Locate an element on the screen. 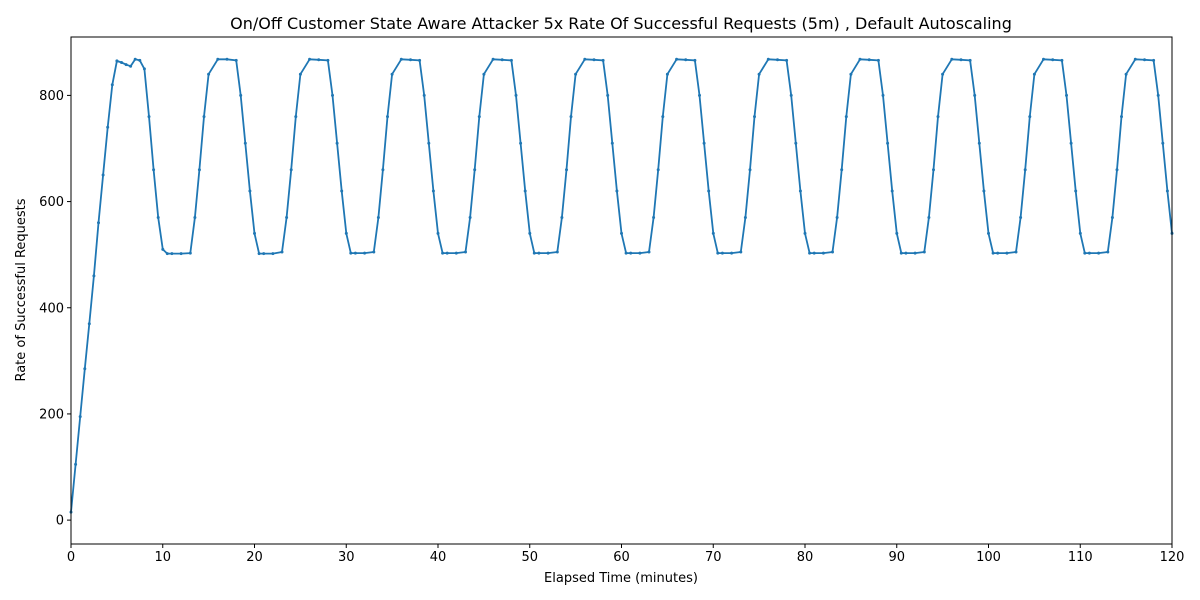 The height and width of the screenshot is (600, 1200). y-tick-label: 0 is located at coordinates (60, 521).